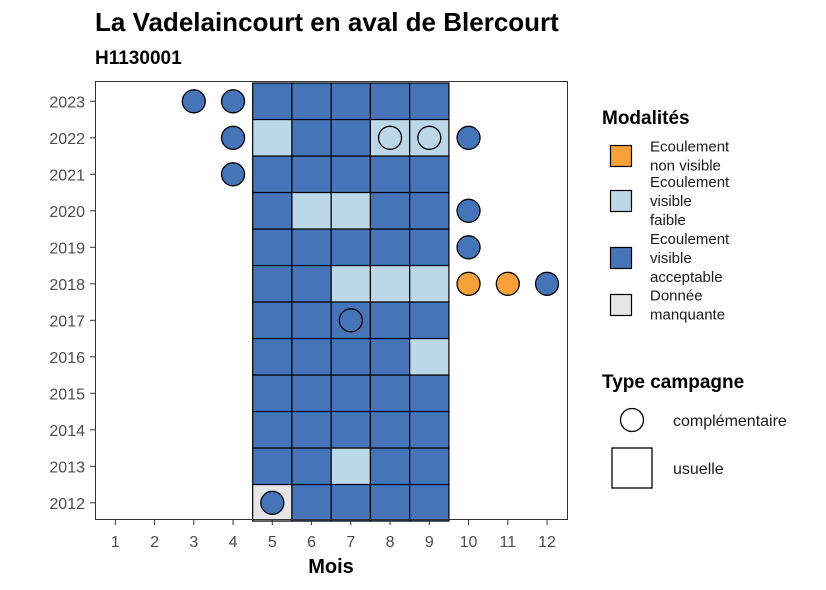  I want to click on y-tick-label-2021: 2021, so click(67, 175).